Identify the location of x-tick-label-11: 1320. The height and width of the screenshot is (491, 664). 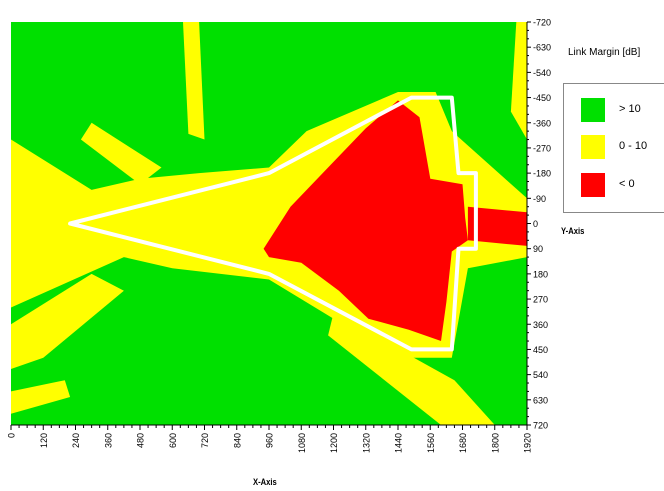
(366, 443).